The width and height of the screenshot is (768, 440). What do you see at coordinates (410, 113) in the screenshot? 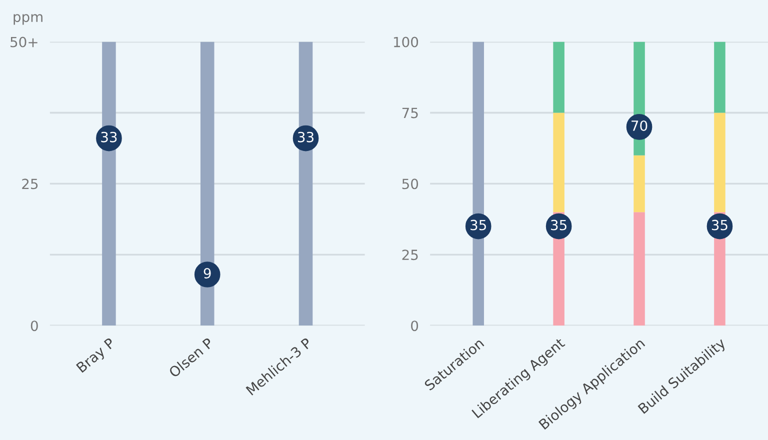
I see `y-tick-label: 75` at bounding box center [410, 113].